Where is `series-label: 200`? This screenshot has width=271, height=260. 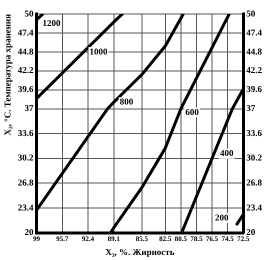 series-label: 200 is located at coordinates (222, 217).